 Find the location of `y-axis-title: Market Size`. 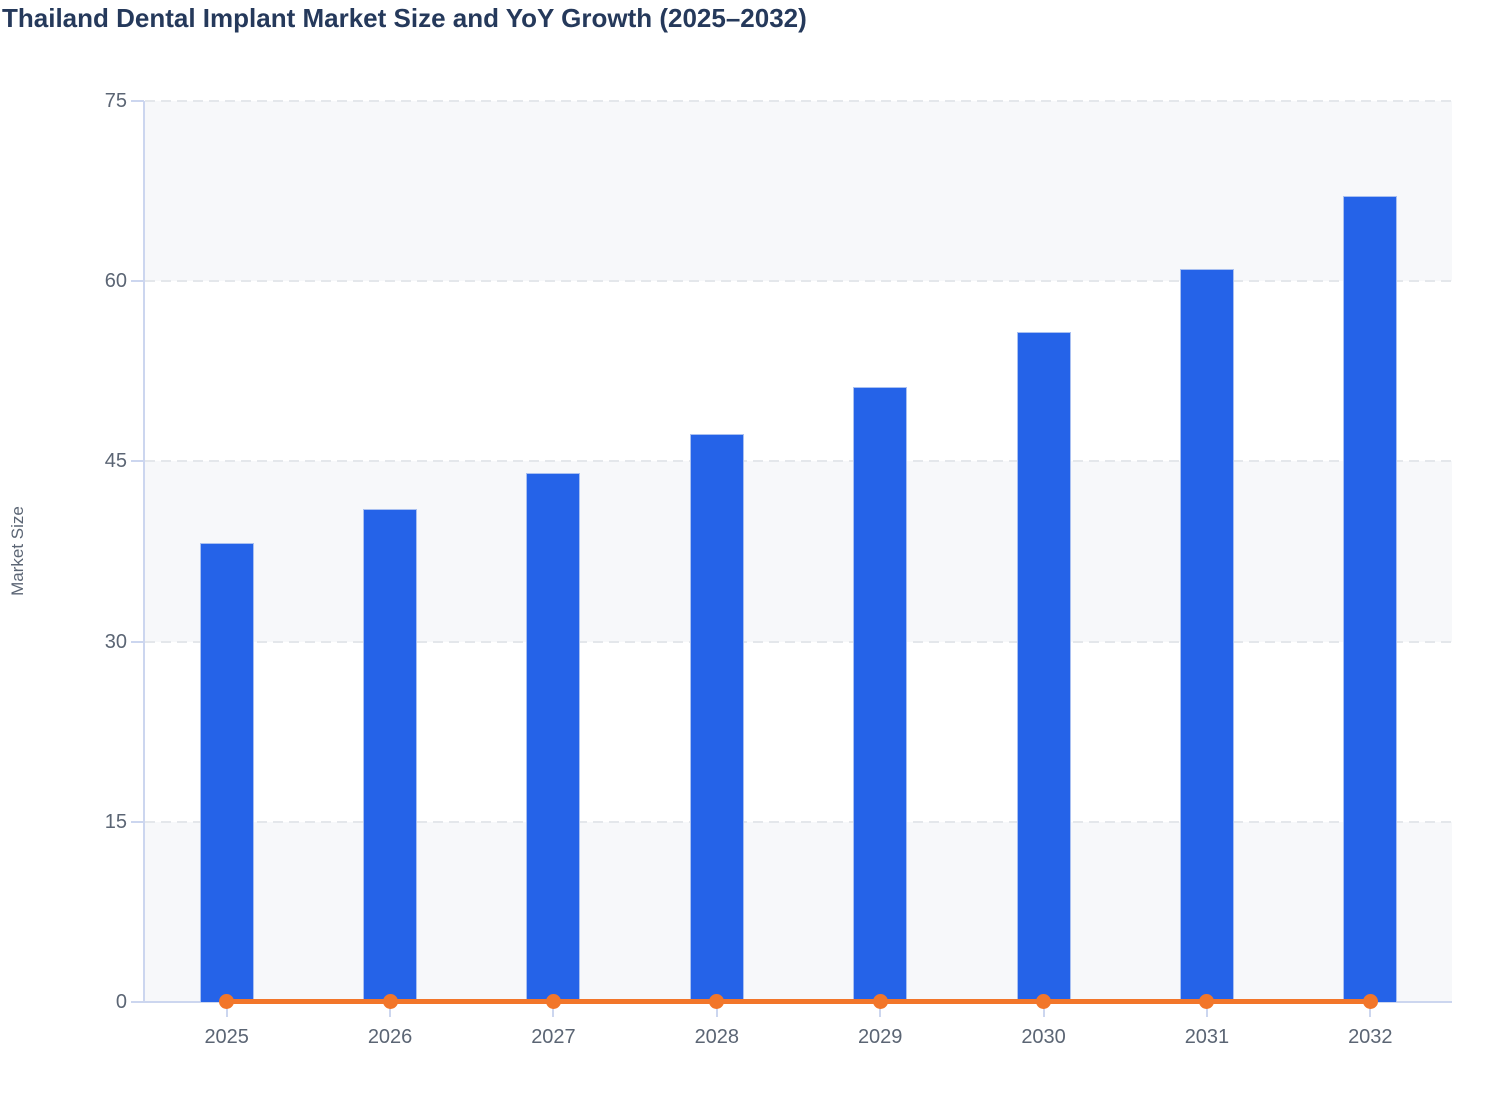

y-axis-title: Market Size is located at coordinates (17, 551).